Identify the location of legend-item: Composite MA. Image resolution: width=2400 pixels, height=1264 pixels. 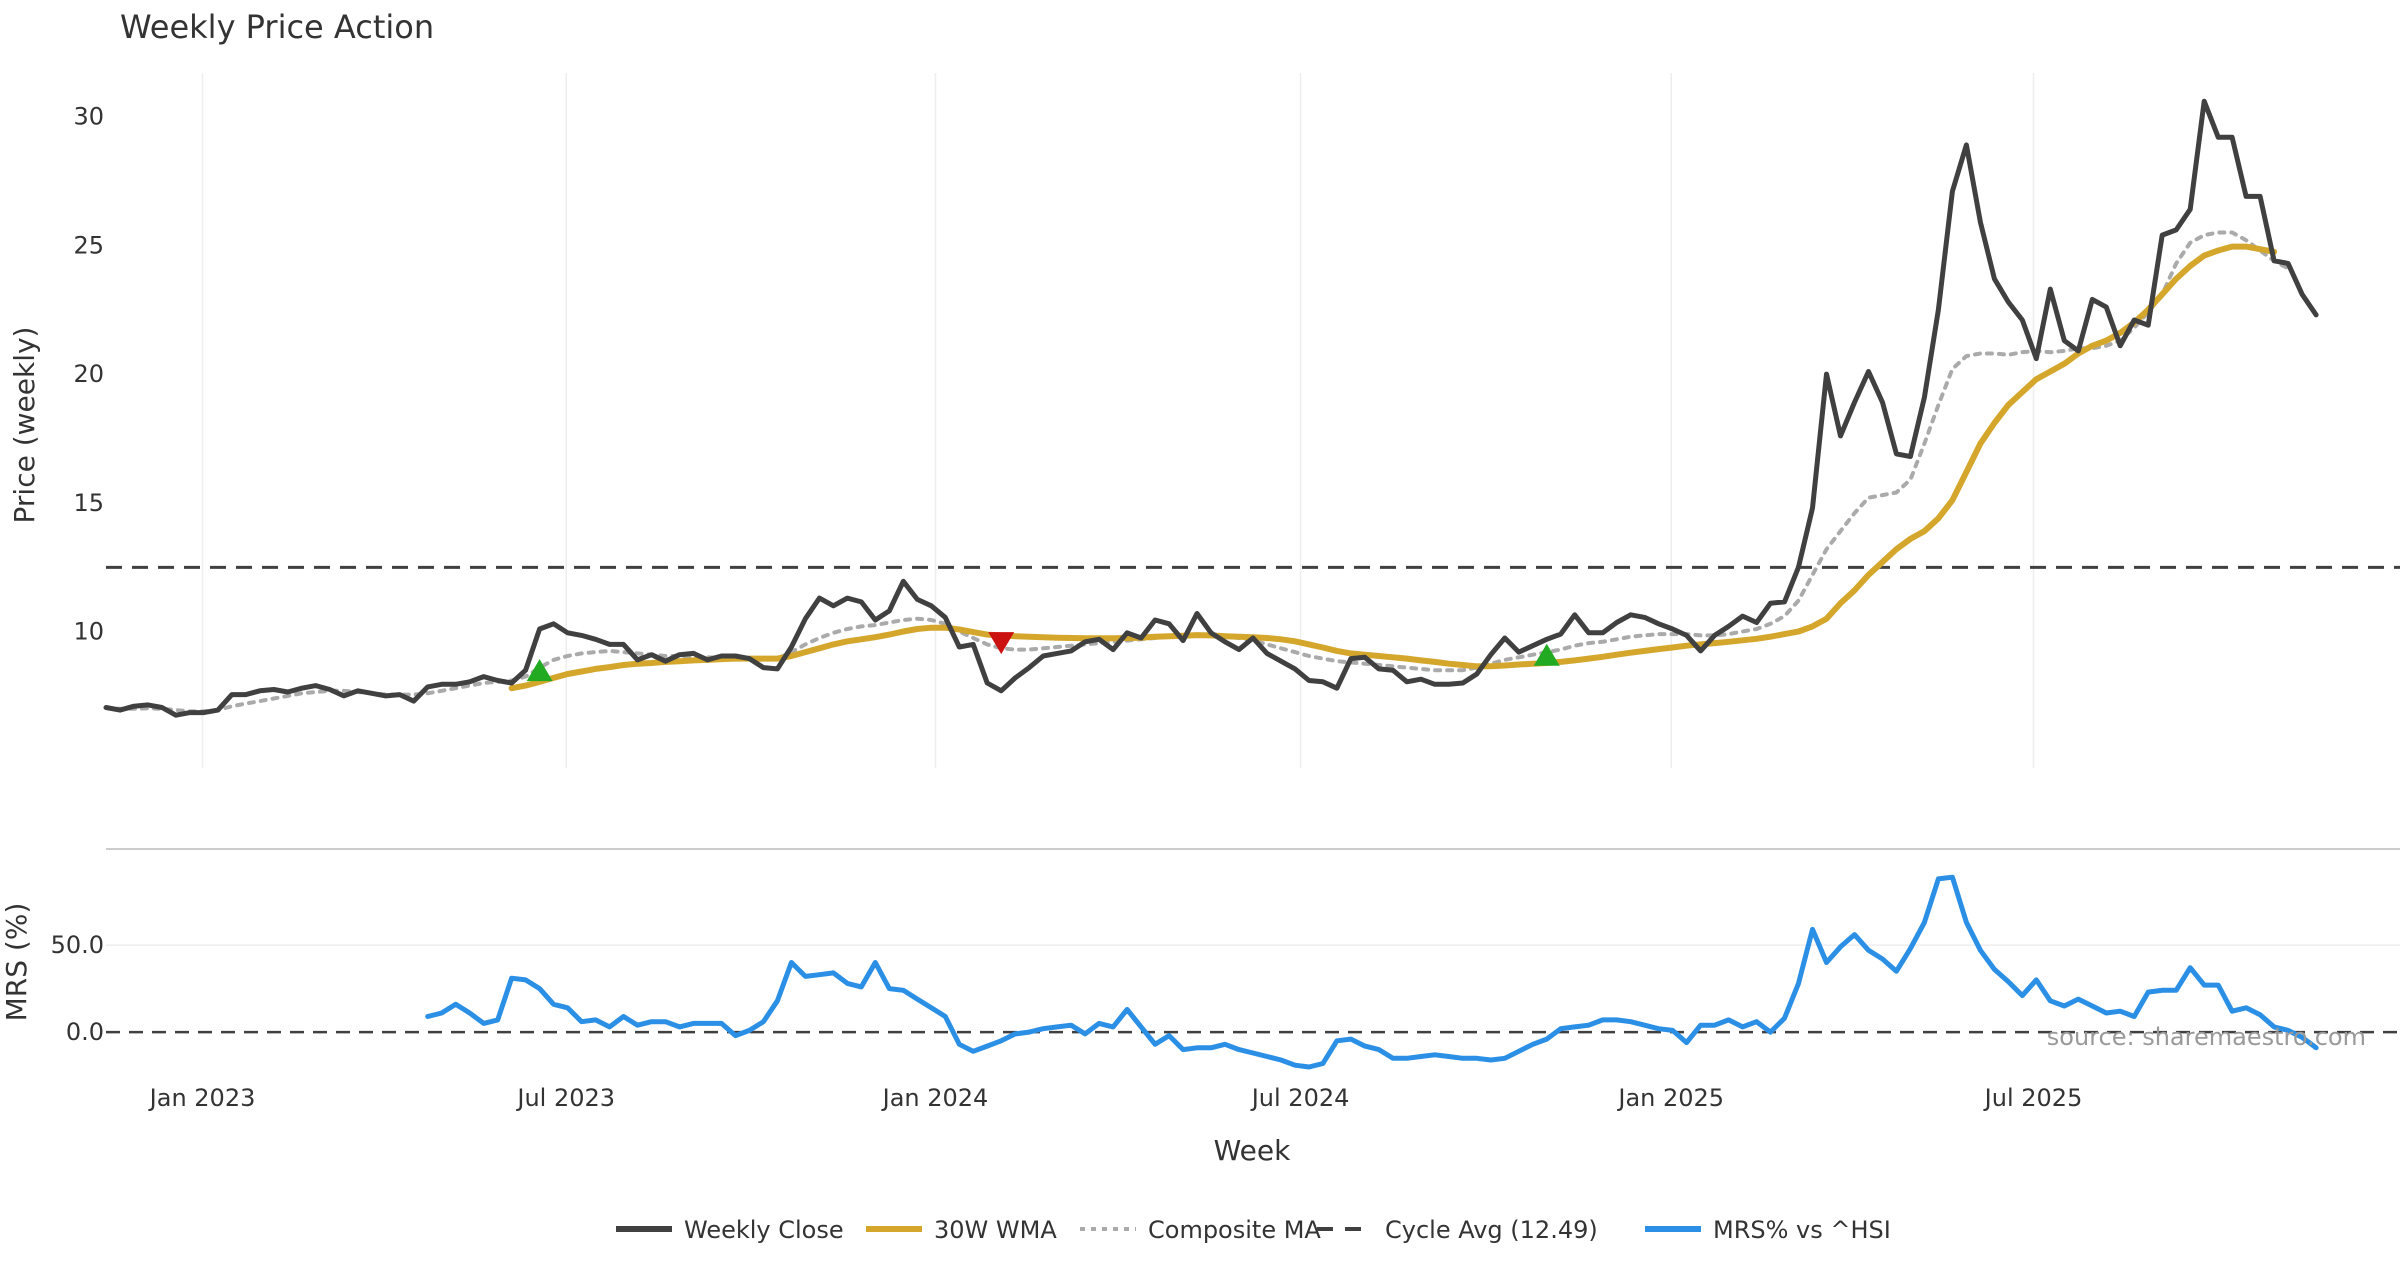
(1200, 1230).